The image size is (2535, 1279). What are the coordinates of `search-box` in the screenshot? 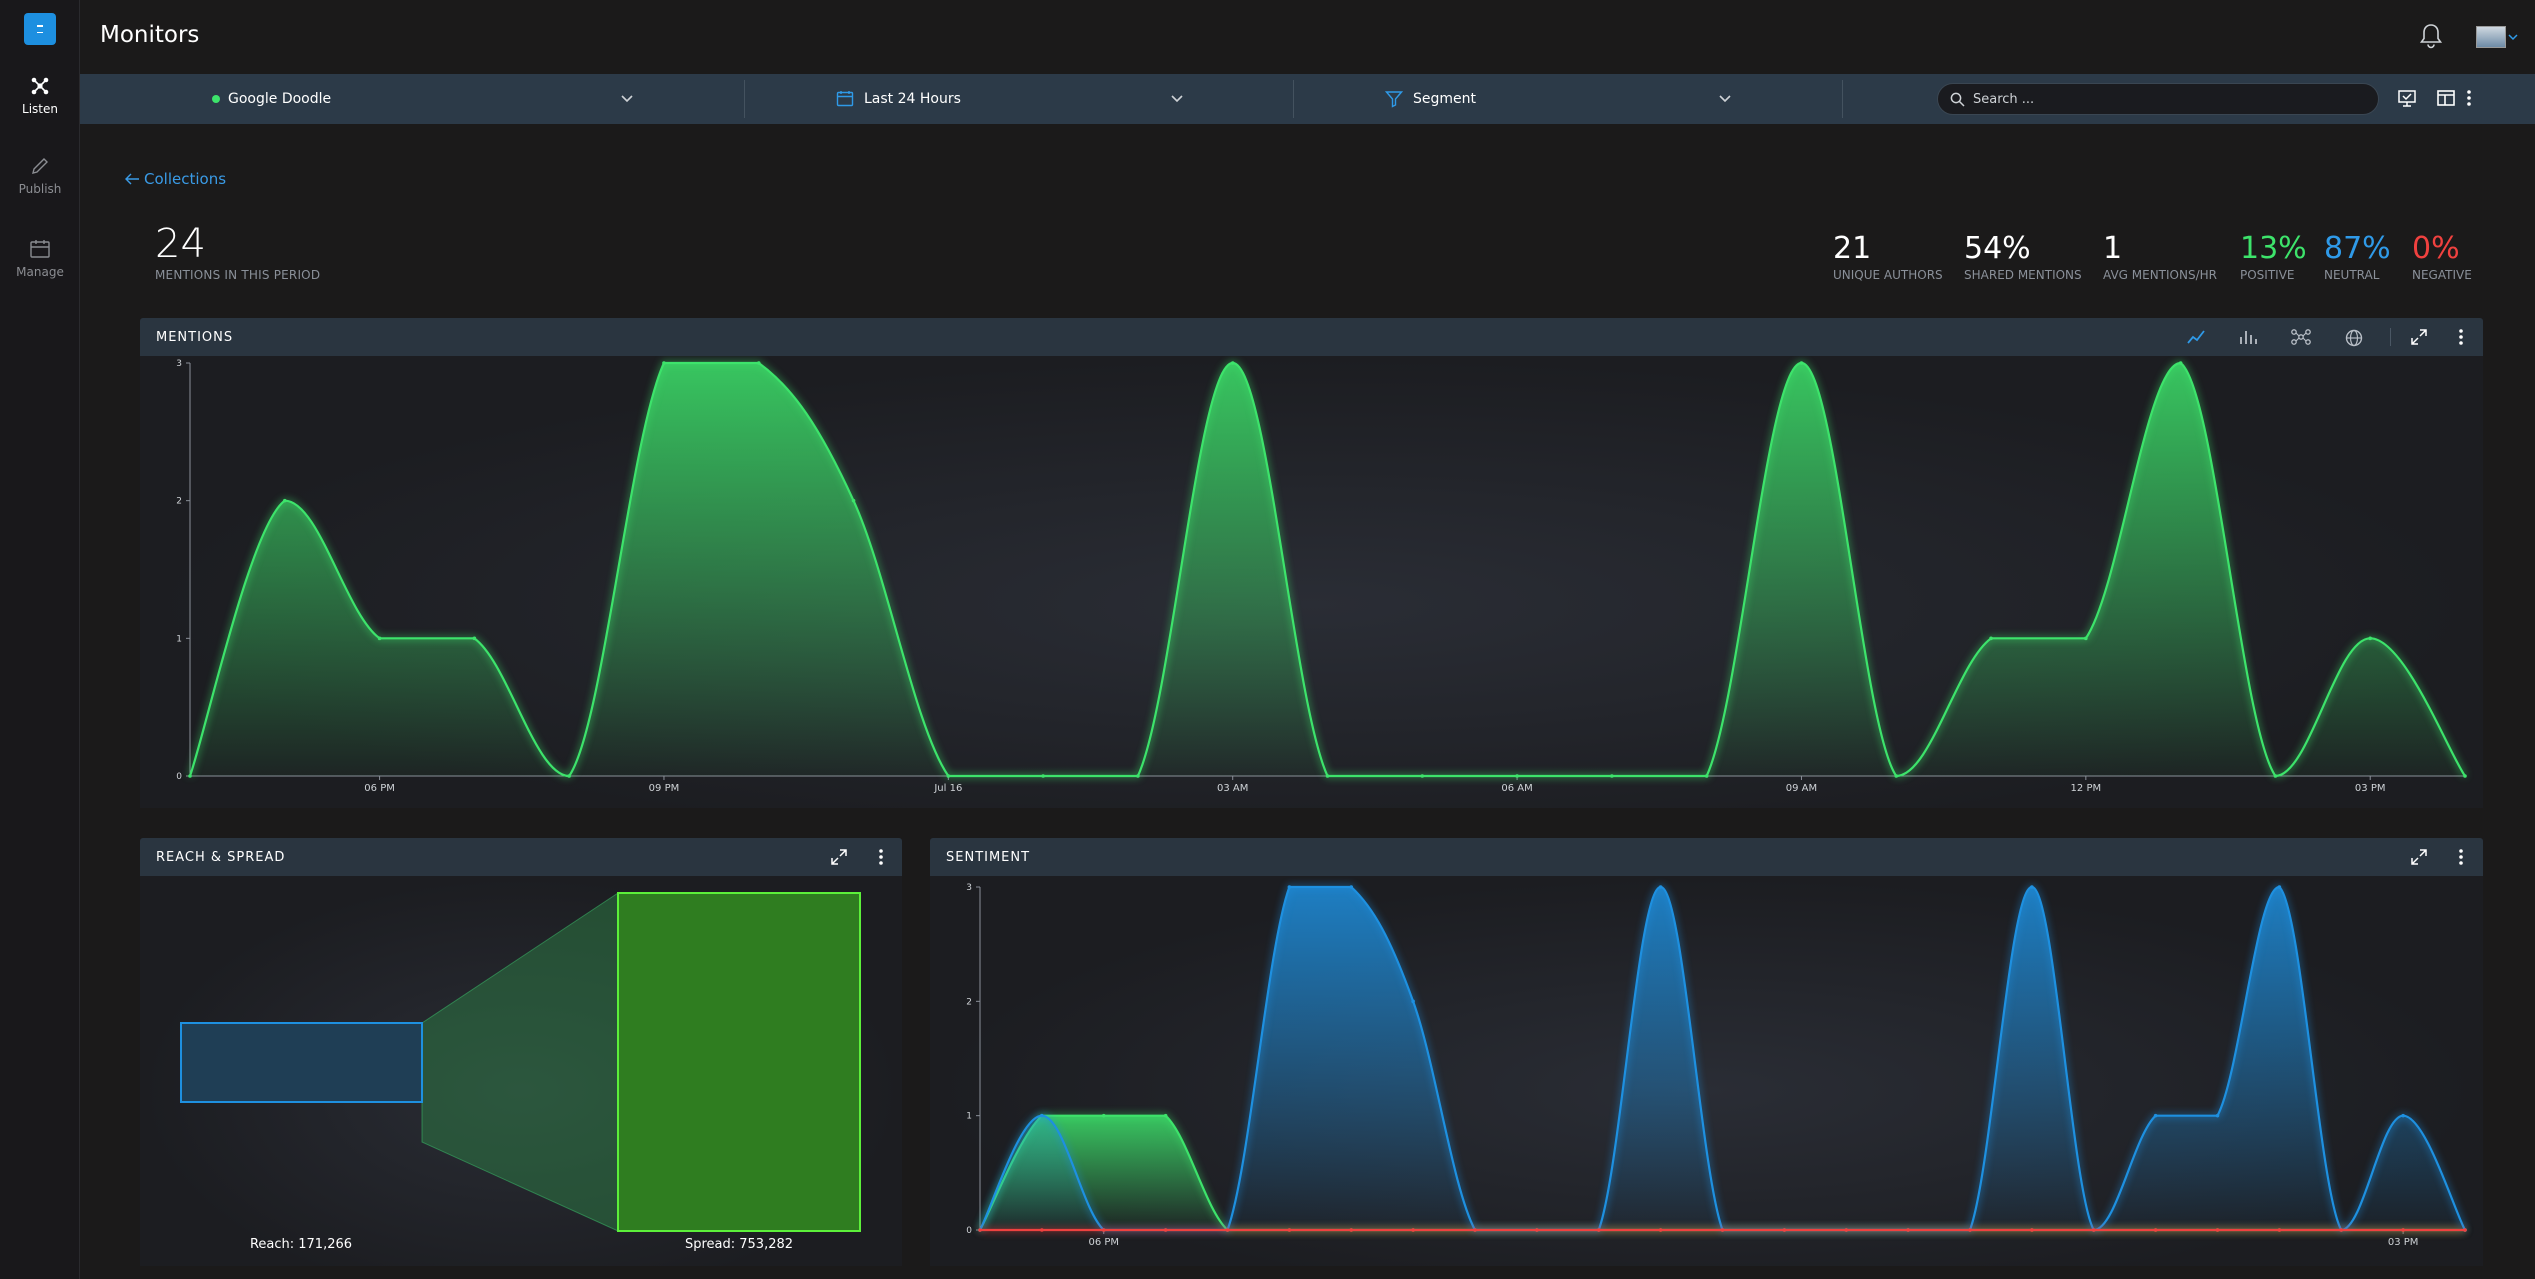 It's located at (2158, 99).